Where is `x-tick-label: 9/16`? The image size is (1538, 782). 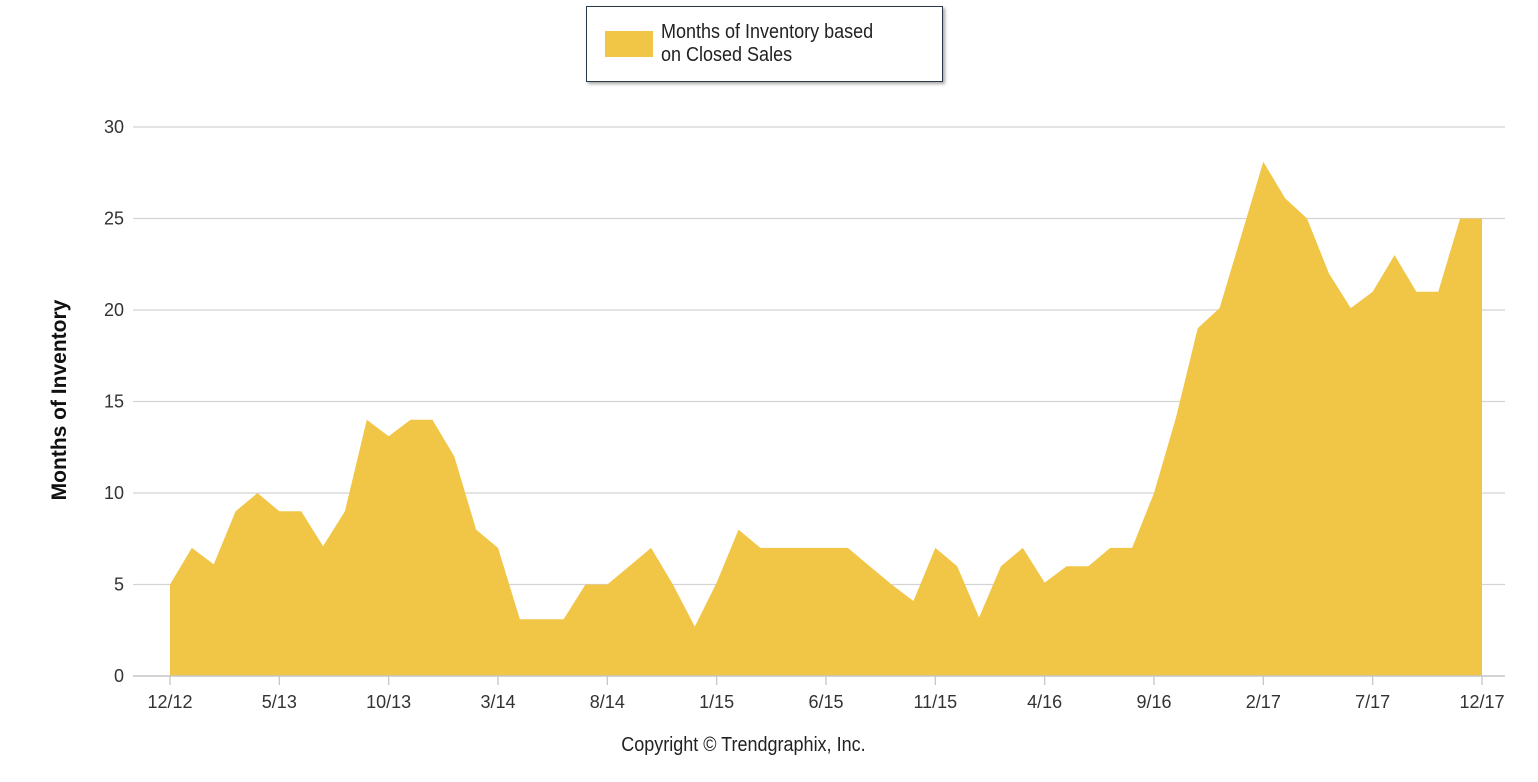
x-tick-label: 9/16 is located at coordinates (1153, 702).